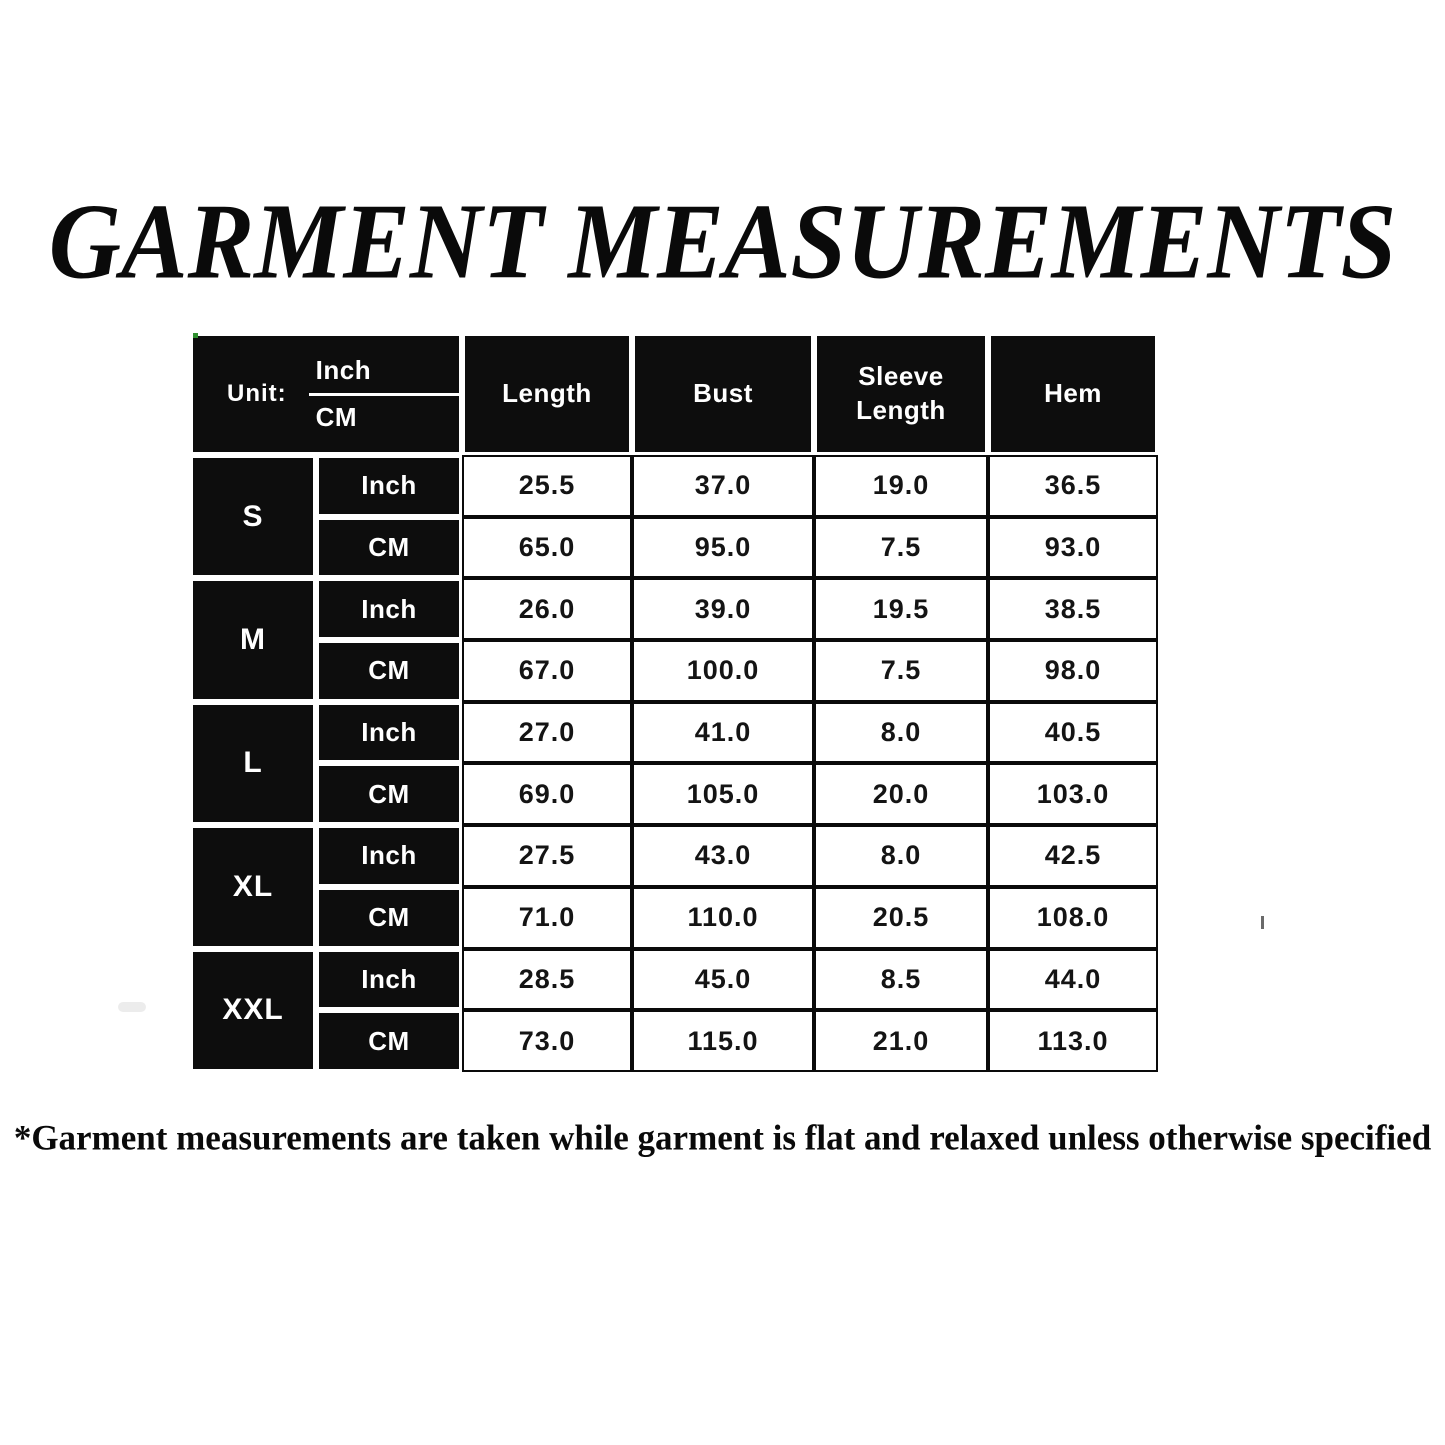 The image size is (1445, 1445). What do you see at coordinates (723, 856) in the screenshot?
I see `value-cell: 43.0` at bounding box center [723, 856].